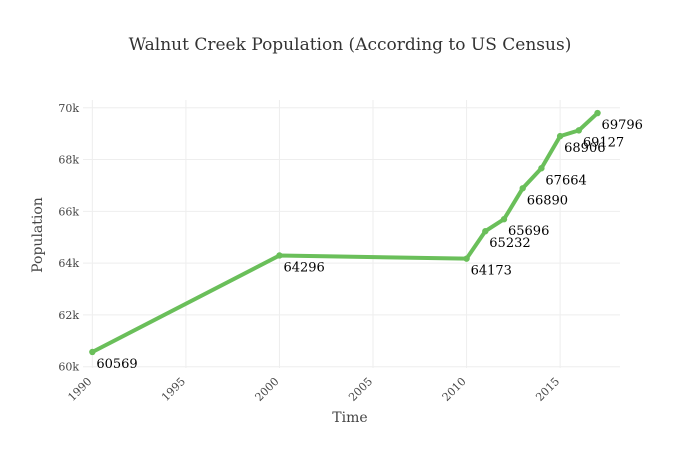 The height and width of the screenshot is (455, 700). Describe the element at coordinates (547, 200) in the screenshot. I see `data-label: 66890` at that location.